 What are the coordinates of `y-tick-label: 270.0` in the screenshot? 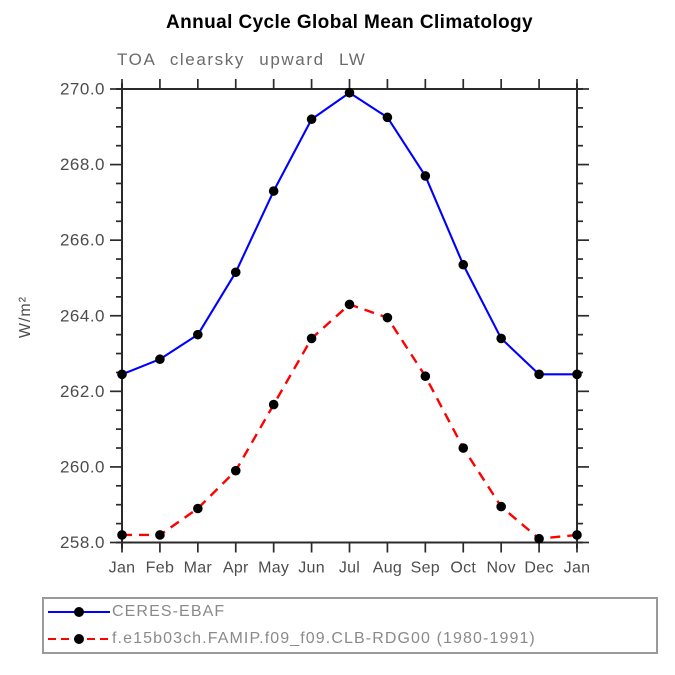 It's located at (82, 89).